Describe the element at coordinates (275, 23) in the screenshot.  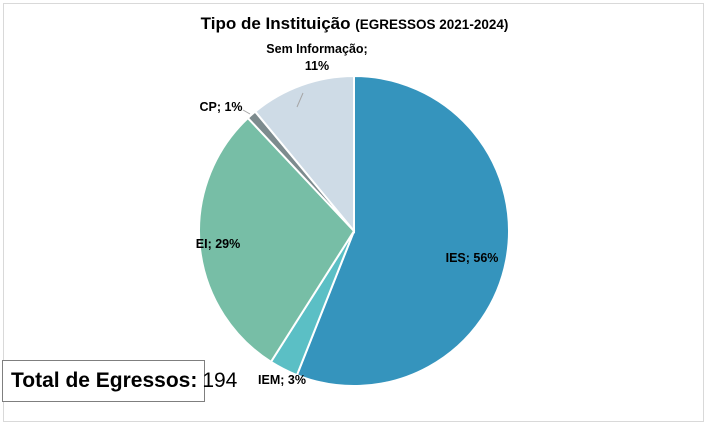
I see `chart-title-main: Tipo de Instituição` at that location.